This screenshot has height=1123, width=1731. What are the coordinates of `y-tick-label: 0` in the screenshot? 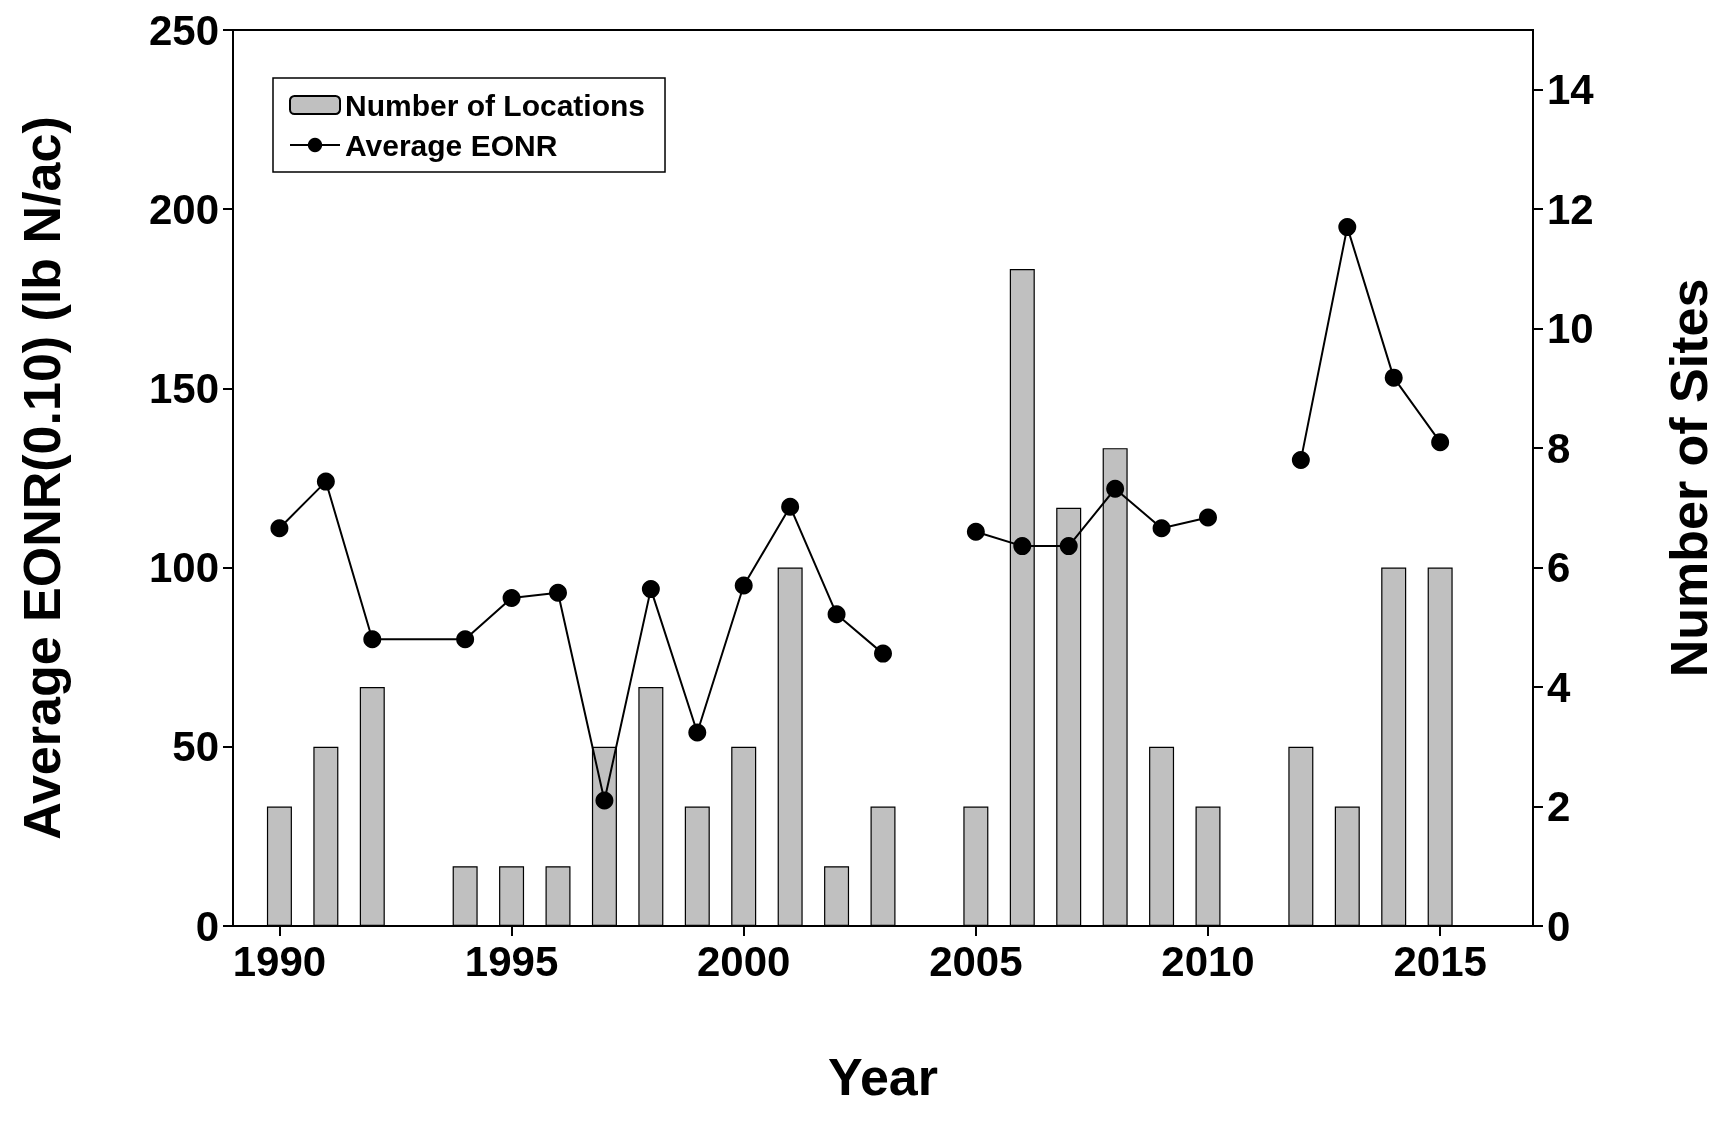 It's located at (207, 926).